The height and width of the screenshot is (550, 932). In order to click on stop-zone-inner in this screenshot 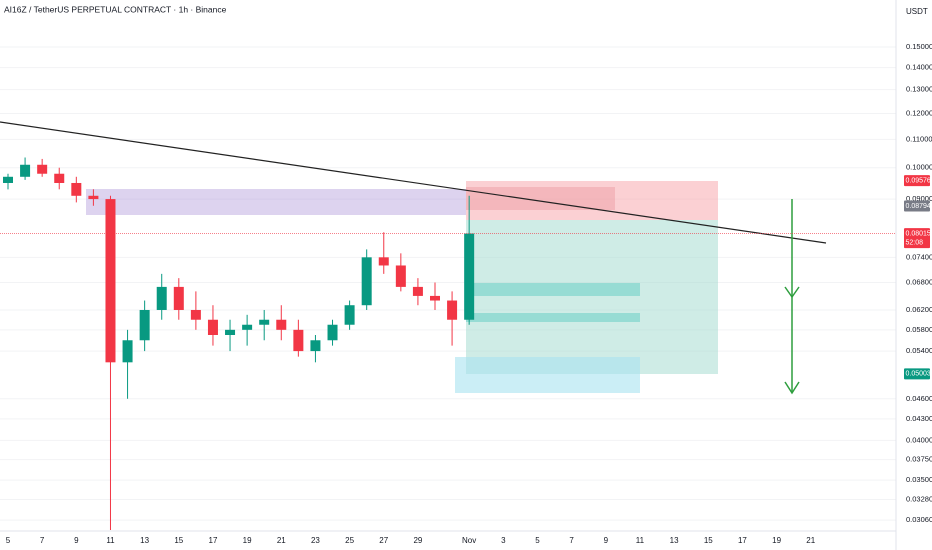, I will do `click(540, 198)`.